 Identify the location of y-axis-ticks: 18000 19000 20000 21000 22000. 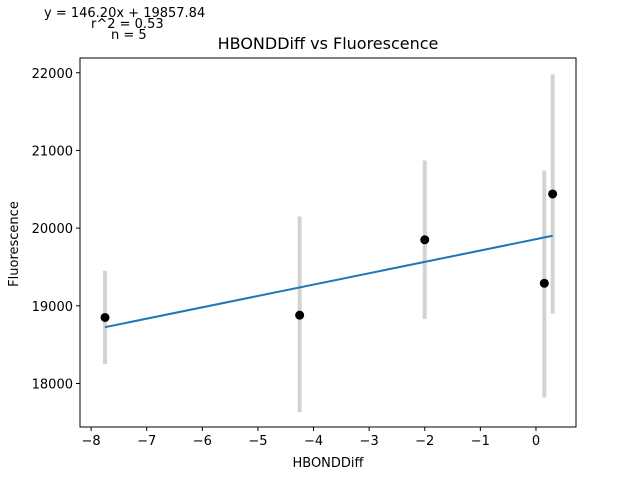
(56, 229).